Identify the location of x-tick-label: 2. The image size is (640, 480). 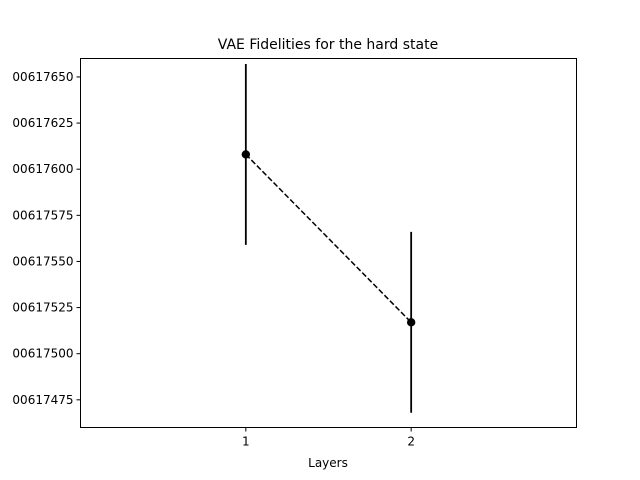
(411, 442).